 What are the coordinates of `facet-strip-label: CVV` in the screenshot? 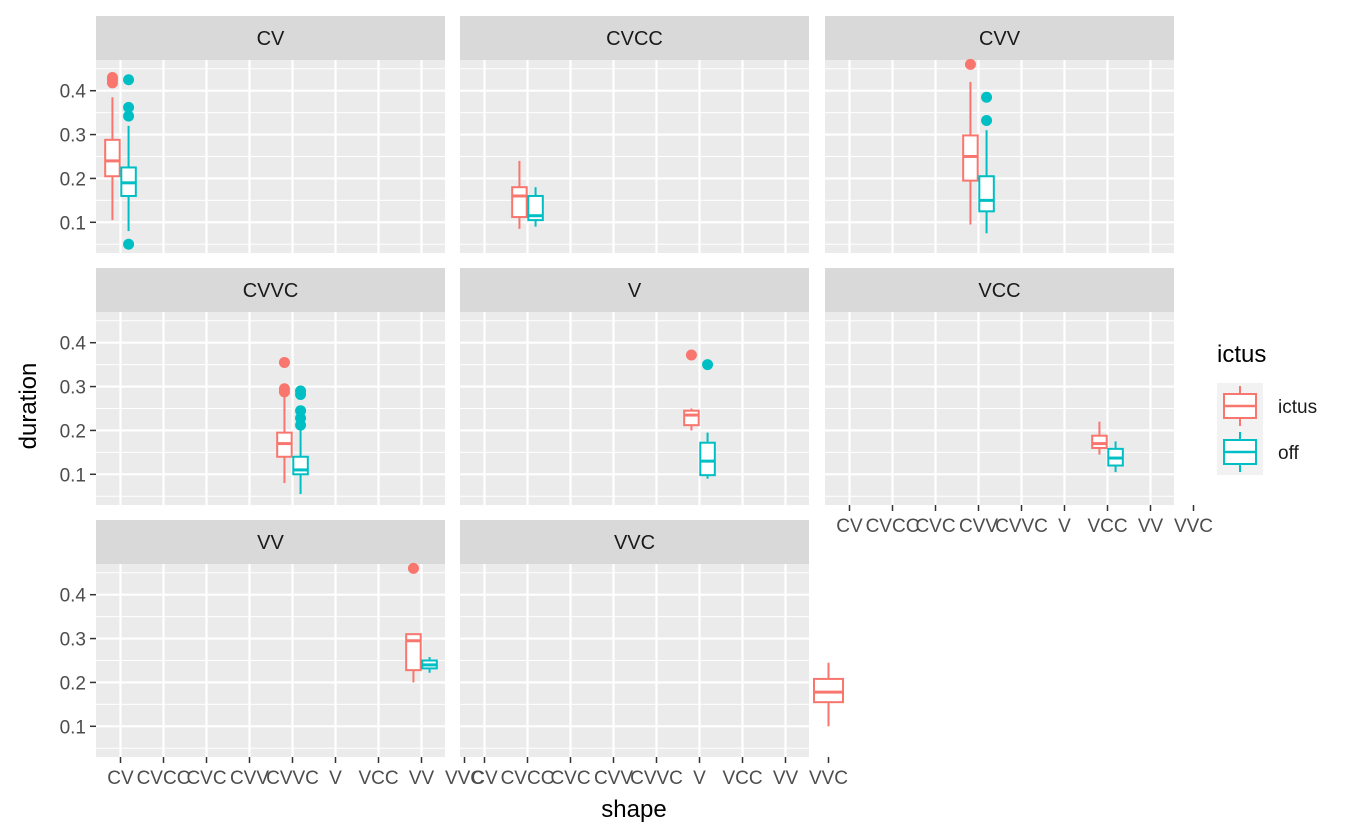 It's located at (1000, 39).